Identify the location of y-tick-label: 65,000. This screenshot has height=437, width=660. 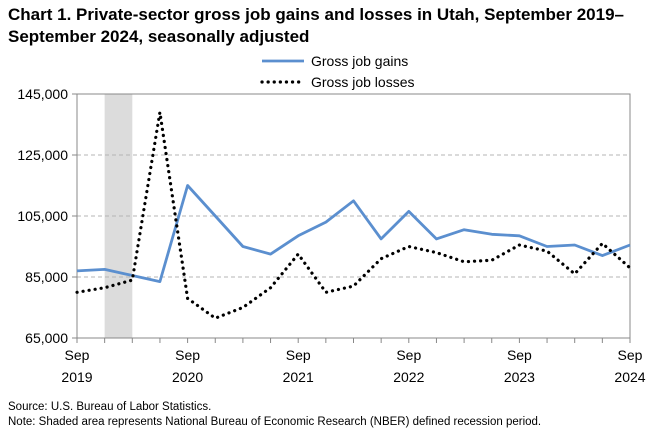
(46, 338).